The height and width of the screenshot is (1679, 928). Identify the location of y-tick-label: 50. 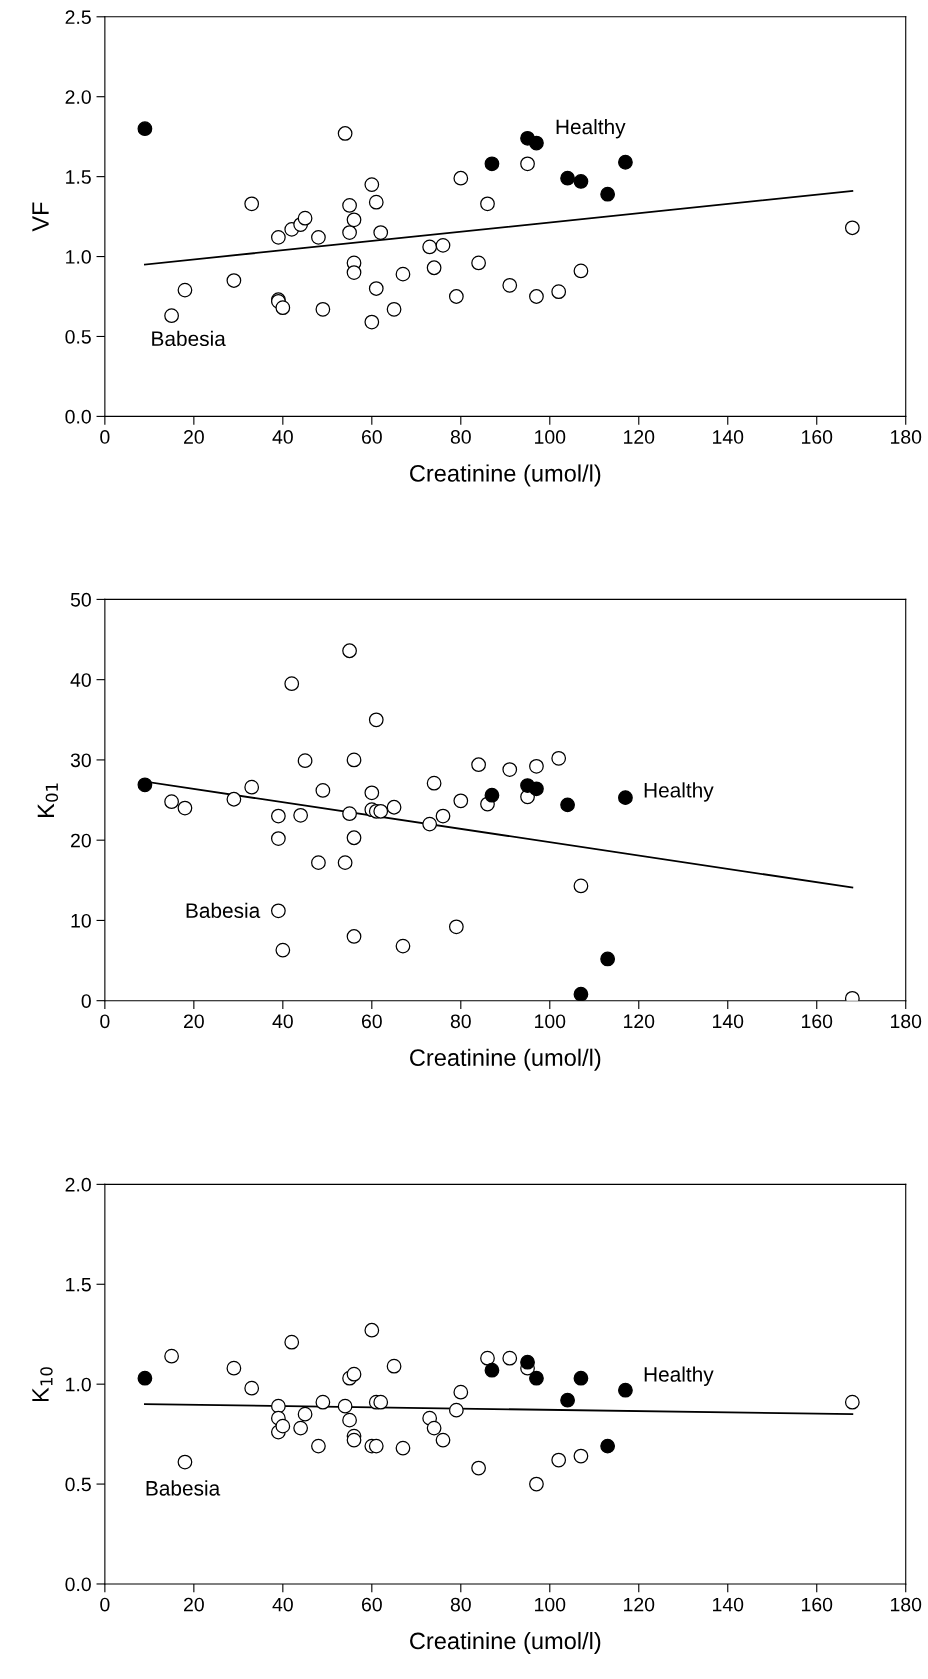
(80, 599).